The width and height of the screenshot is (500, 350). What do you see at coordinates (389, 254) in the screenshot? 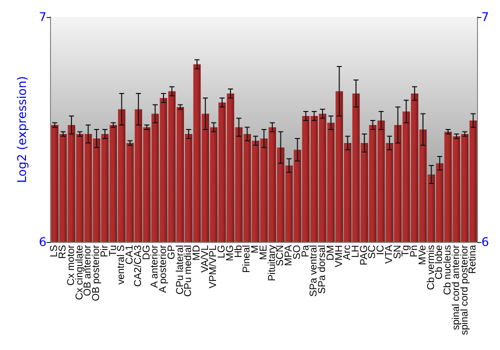
I see `x-tick-label: VTA` at bounding box center [389, 254].